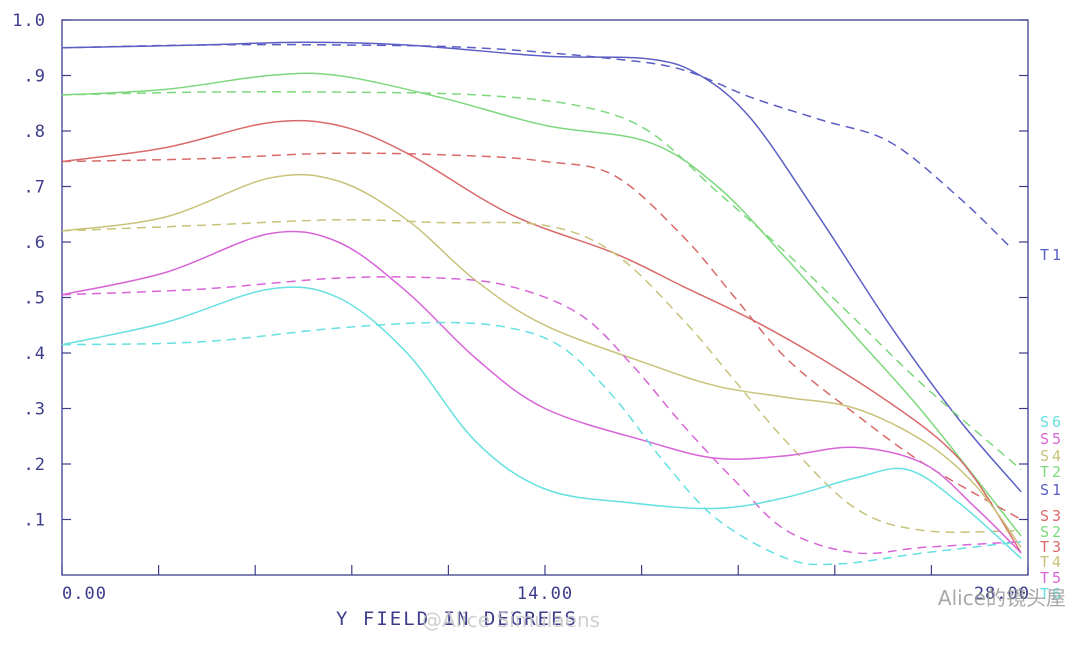 The image size is (1080, 647). Describe the element at coordinates (1002, 594) in the screenshot. I see `x-tick-label: 28.00` at that location.